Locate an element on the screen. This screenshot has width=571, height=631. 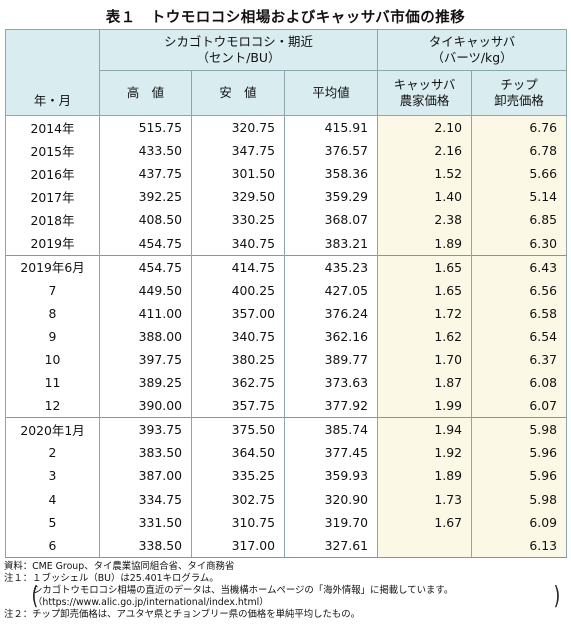
avg-value: 415.91 is located at coordinates (331, 127).